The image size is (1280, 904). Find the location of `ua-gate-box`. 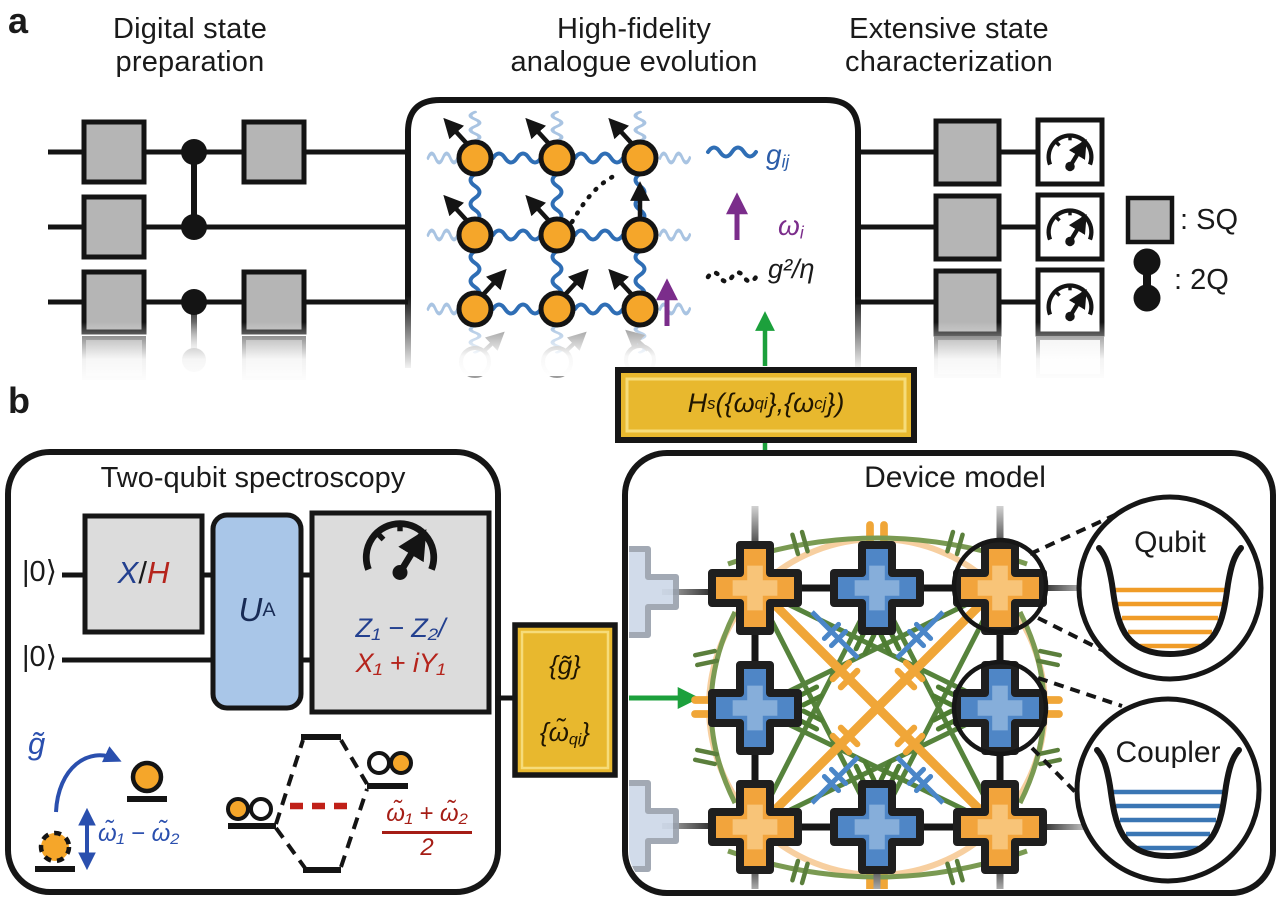

ua-gate-box is located at coordinates (257, 611).